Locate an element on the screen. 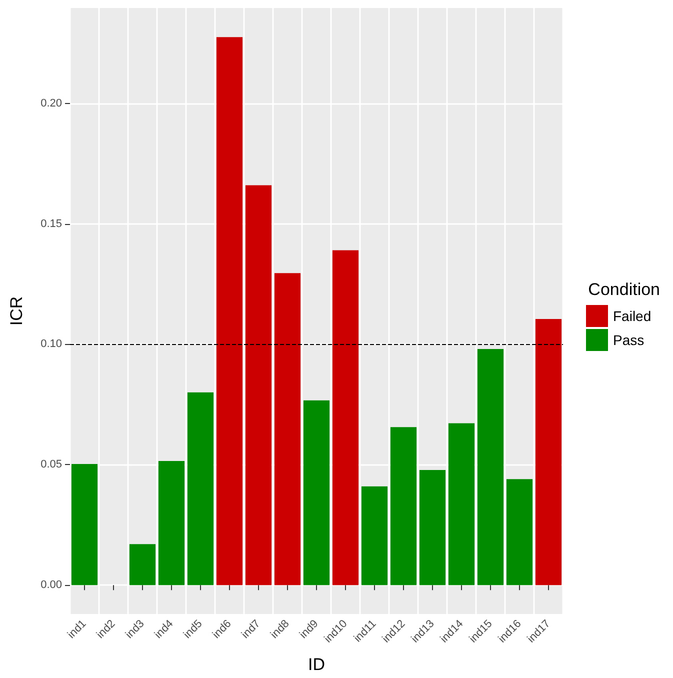 Image resolution: width=673 pixels, height=678 pixels. x-tick-label: ind9 is located at coordinates (309, 629).